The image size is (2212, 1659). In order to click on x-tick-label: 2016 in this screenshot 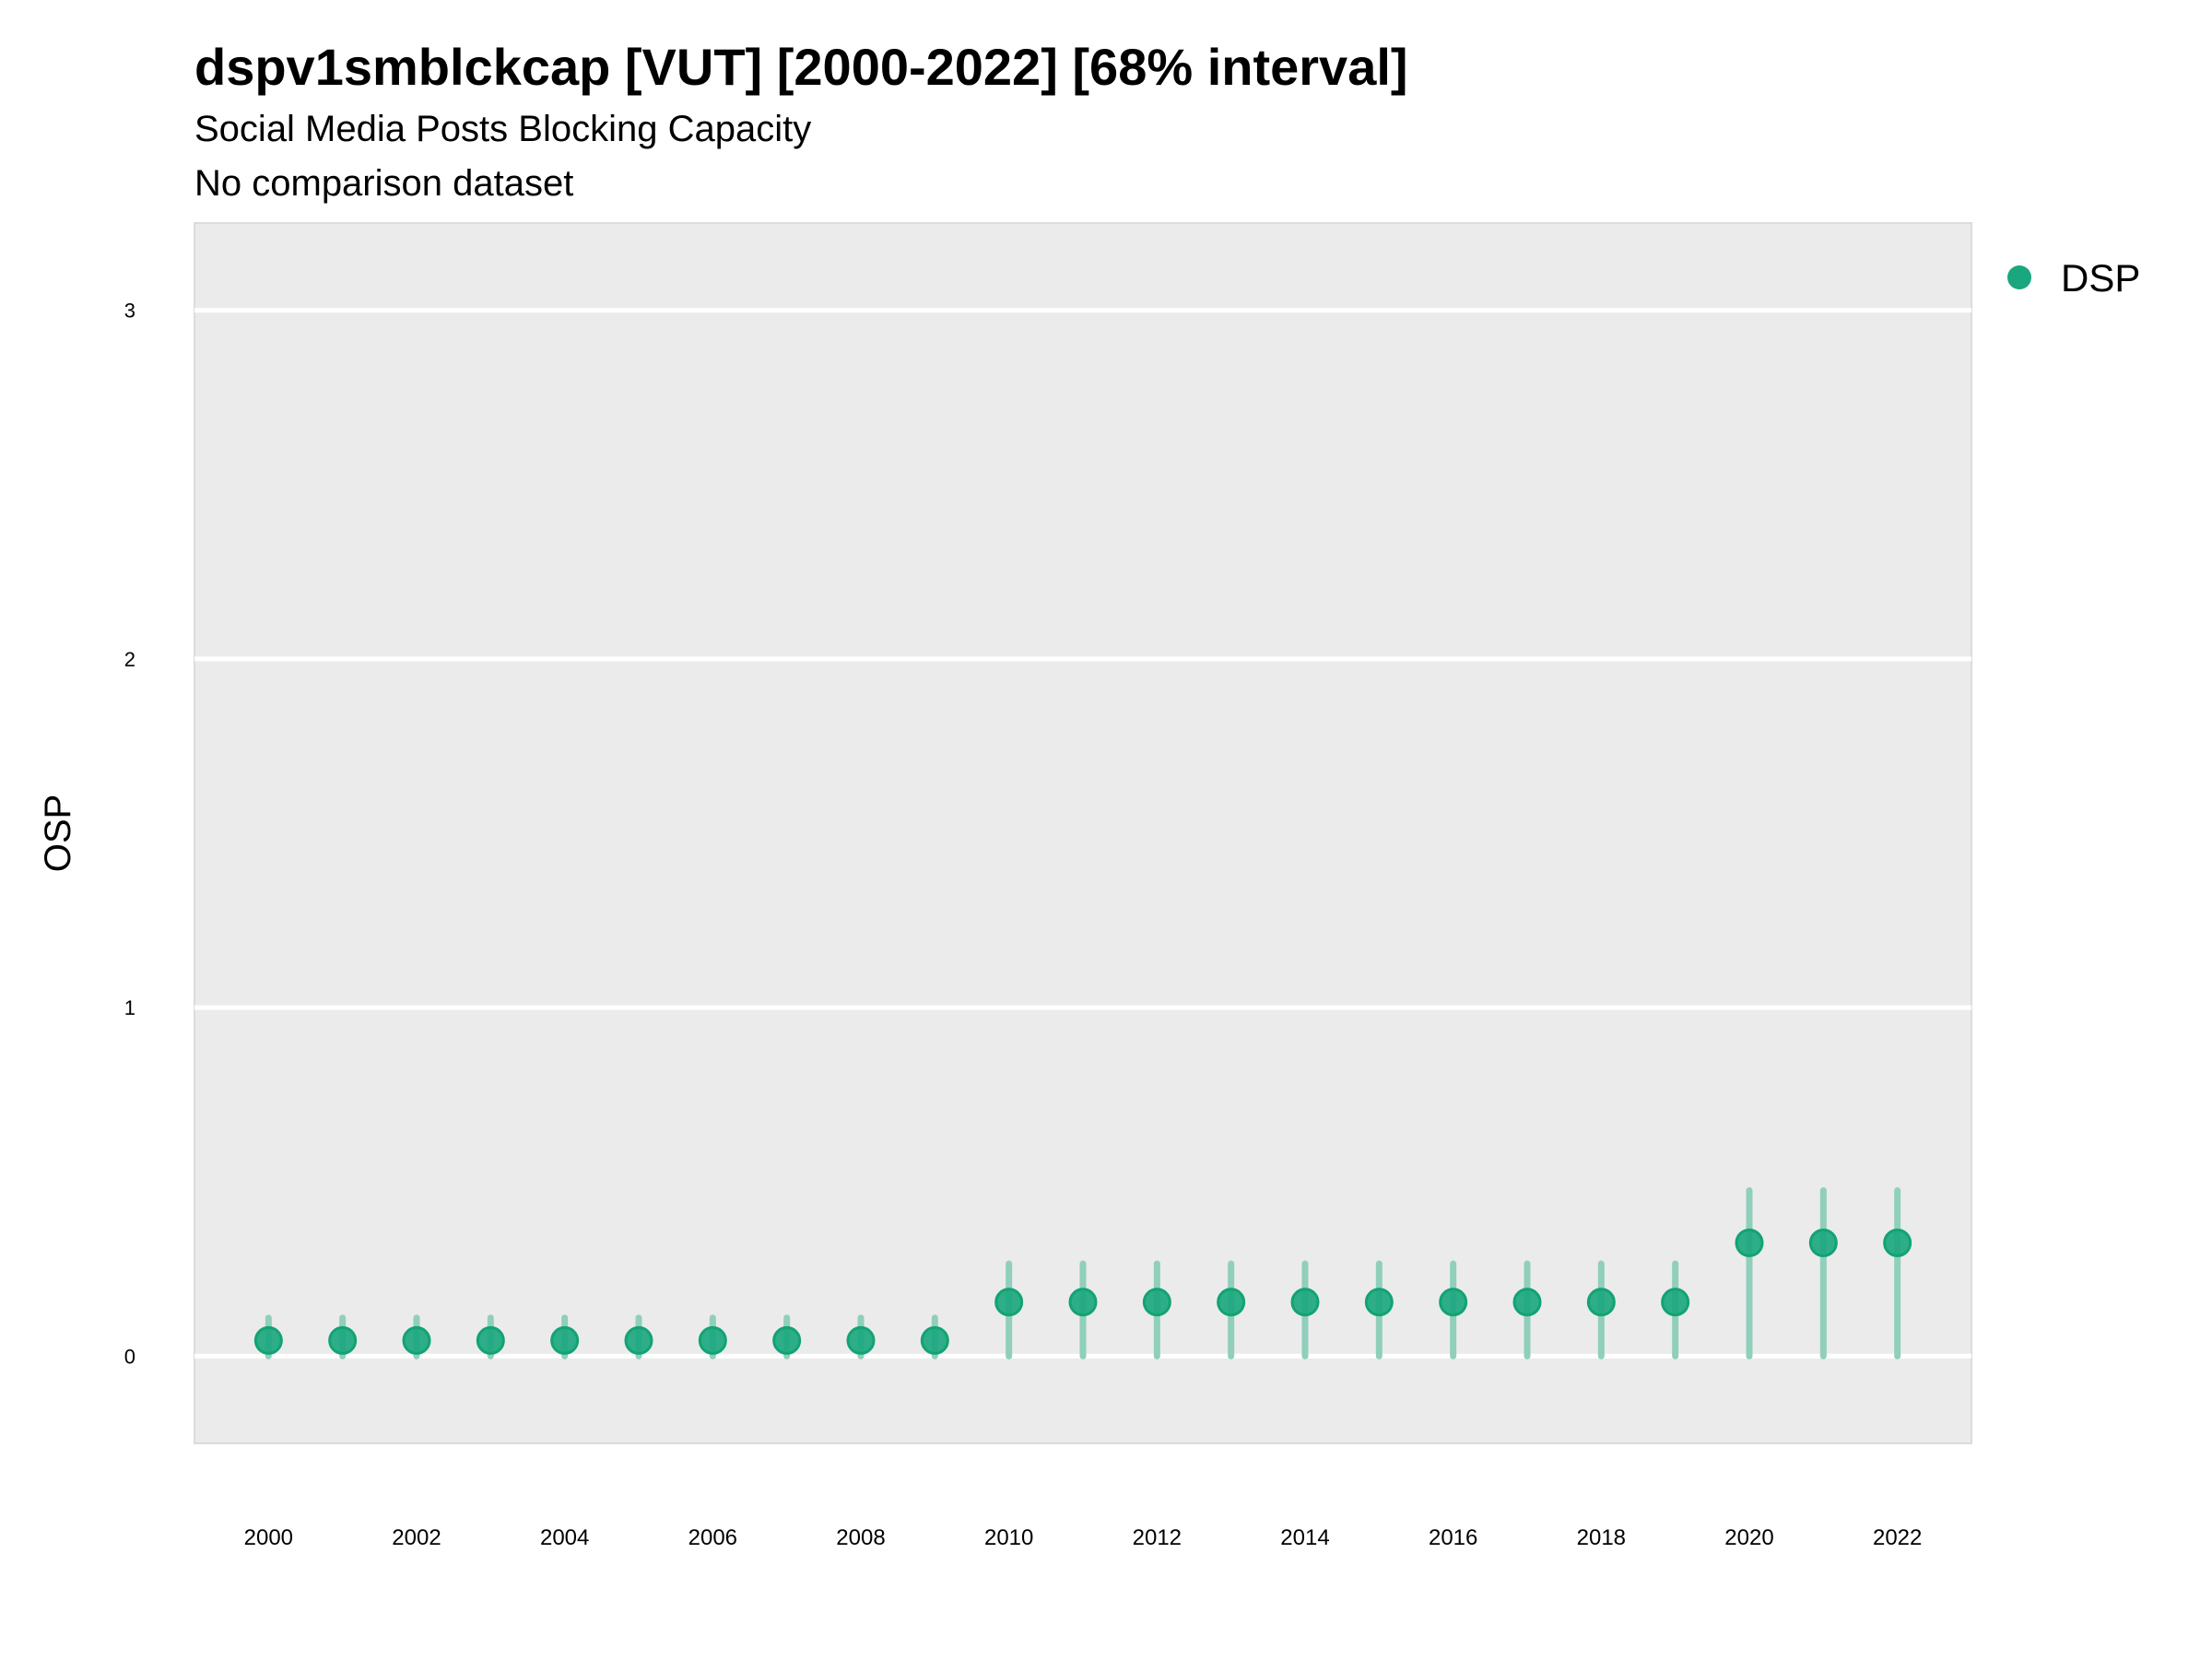, I will do `click(1453, 1537)`.